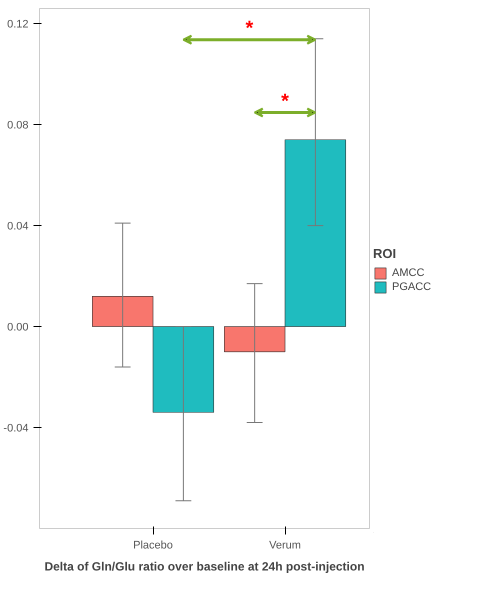 The height and width of the screenshot is (601, 492). Describe the element at coordinates (18, 226) in the screenshot. I see `y-tick-label: 0.04` at that location.